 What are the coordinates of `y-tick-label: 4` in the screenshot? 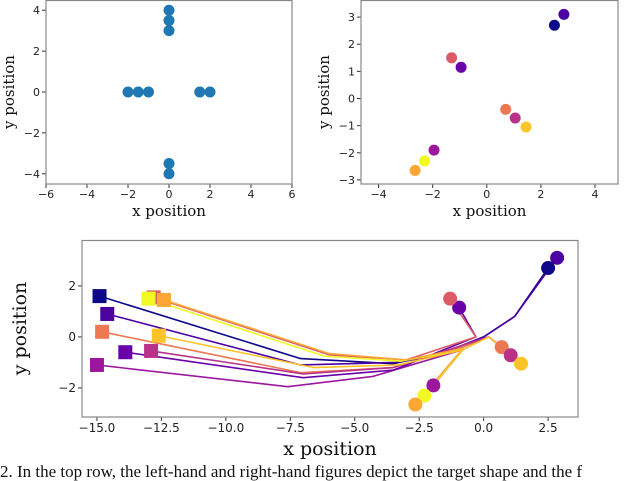 It's located at (36, 10).